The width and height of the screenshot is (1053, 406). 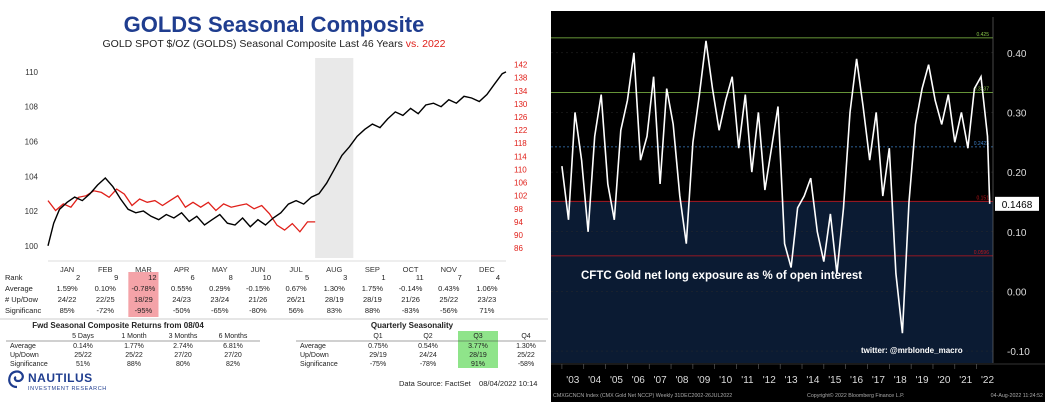 What do you see at coordinates (1017, 292) in the screenshot?
I see `y-tick-label: 0.00` at bounding box center [1017, 292].